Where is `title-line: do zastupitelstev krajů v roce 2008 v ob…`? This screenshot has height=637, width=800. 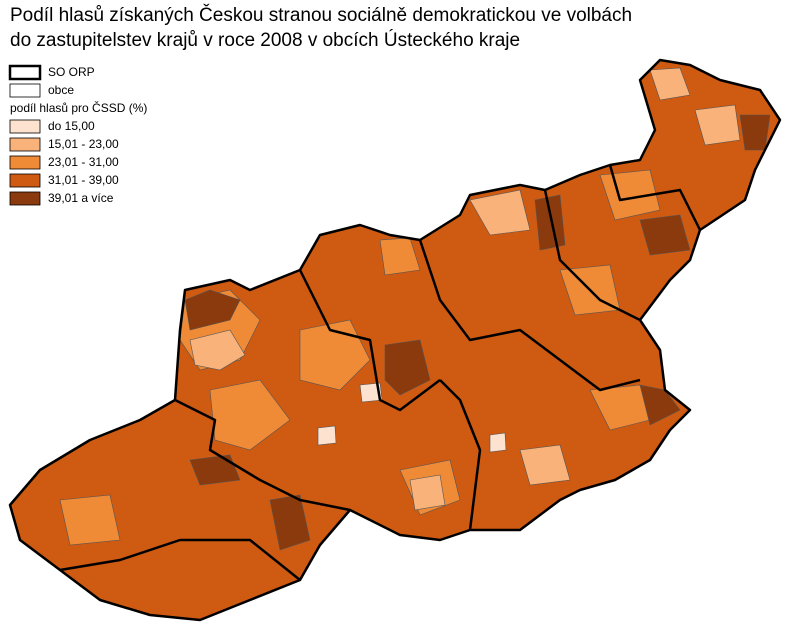
title-line: do zastupitelstev krajů v roce 2008 v ob… is located at coordinates (265, 40).